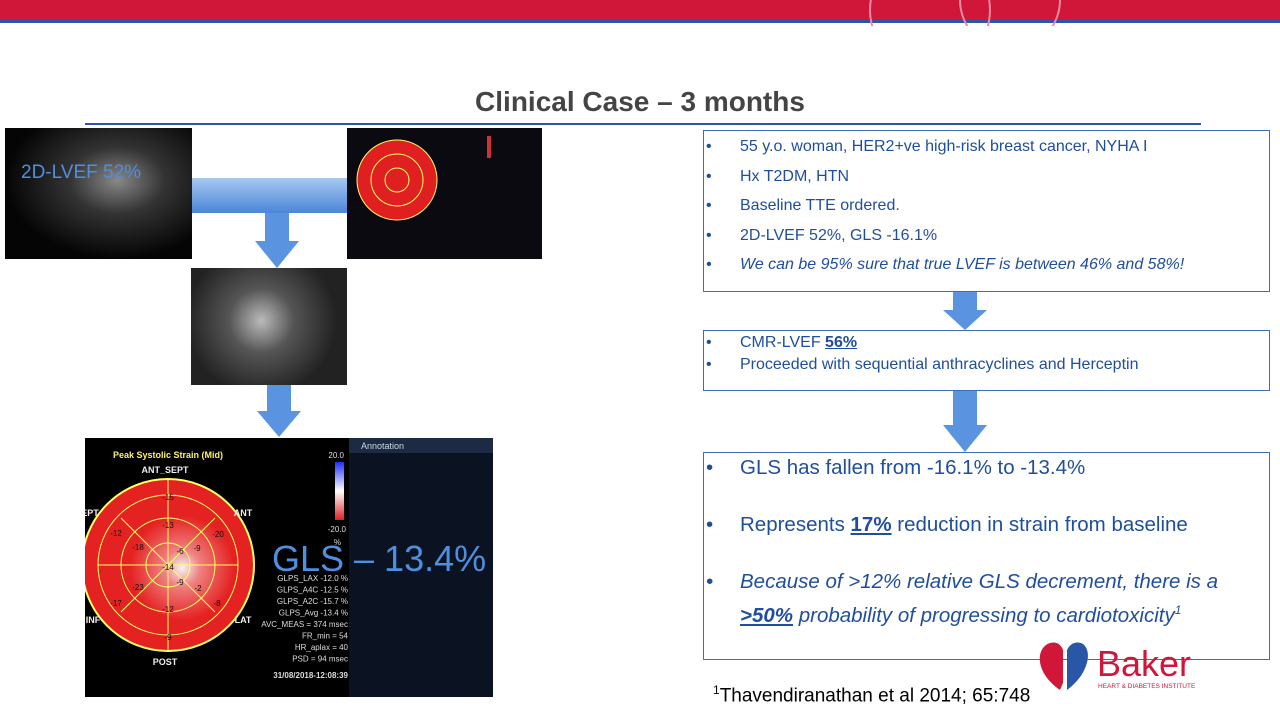 Image resolution: width=1280 pixels, height=720 pixels. Describe the element at coordinates (165, 470) in the screenshot. I see `direction-label: ANT_SEPT` at that location.